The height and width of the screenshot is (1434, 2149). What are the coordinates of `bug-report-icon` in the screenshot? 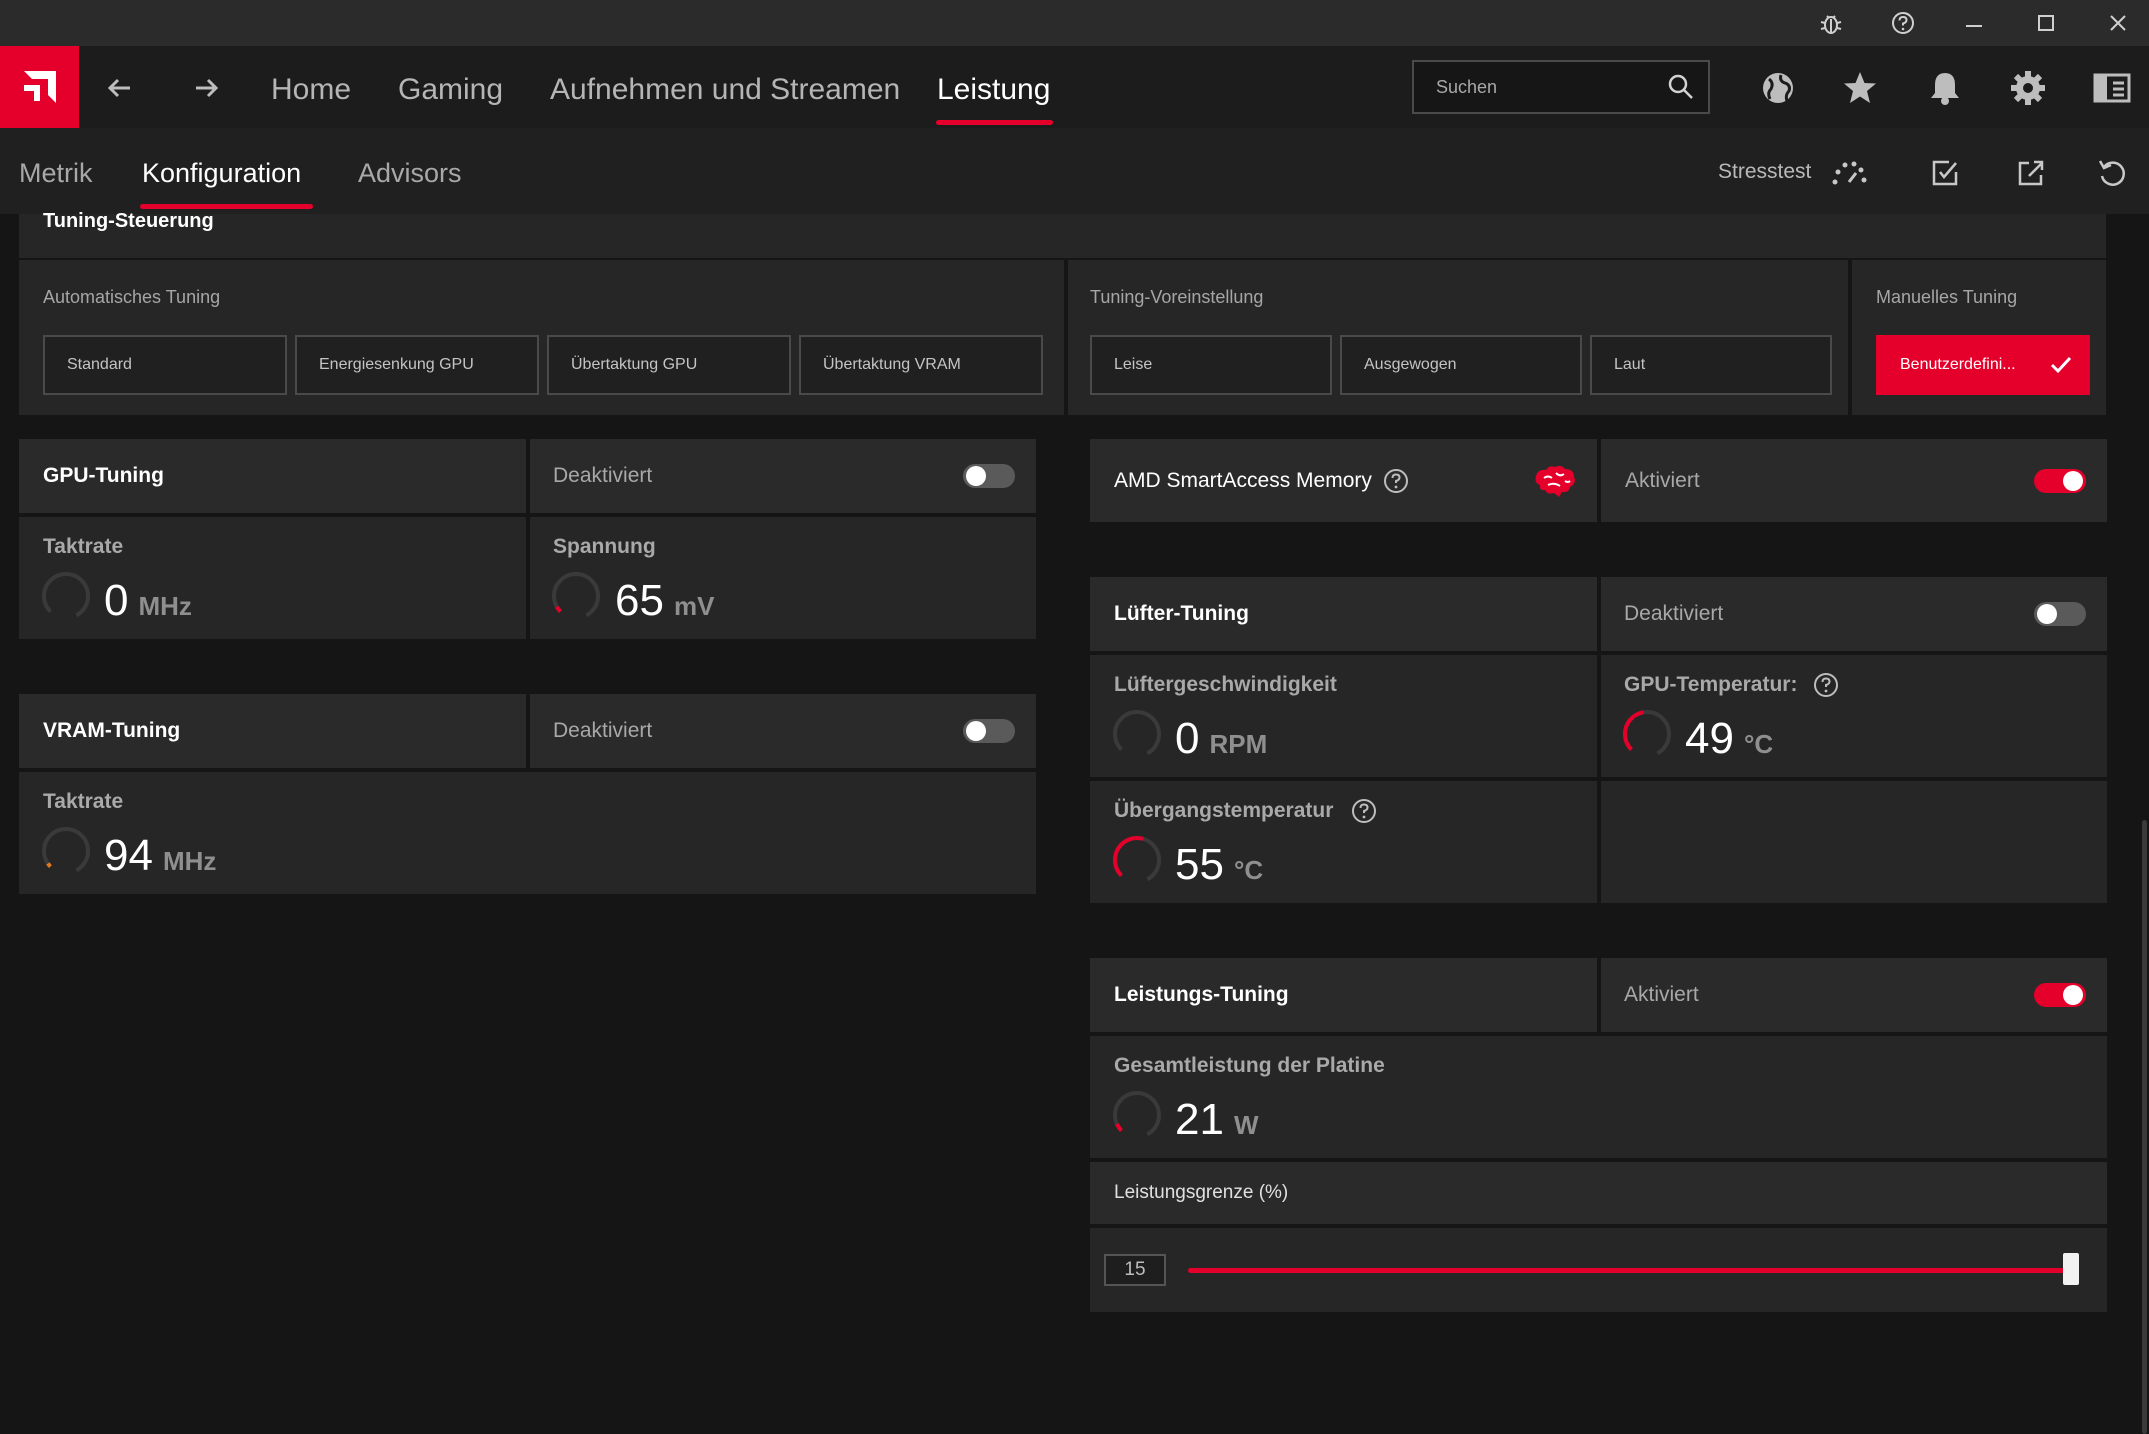 It's located at (1831, 23).